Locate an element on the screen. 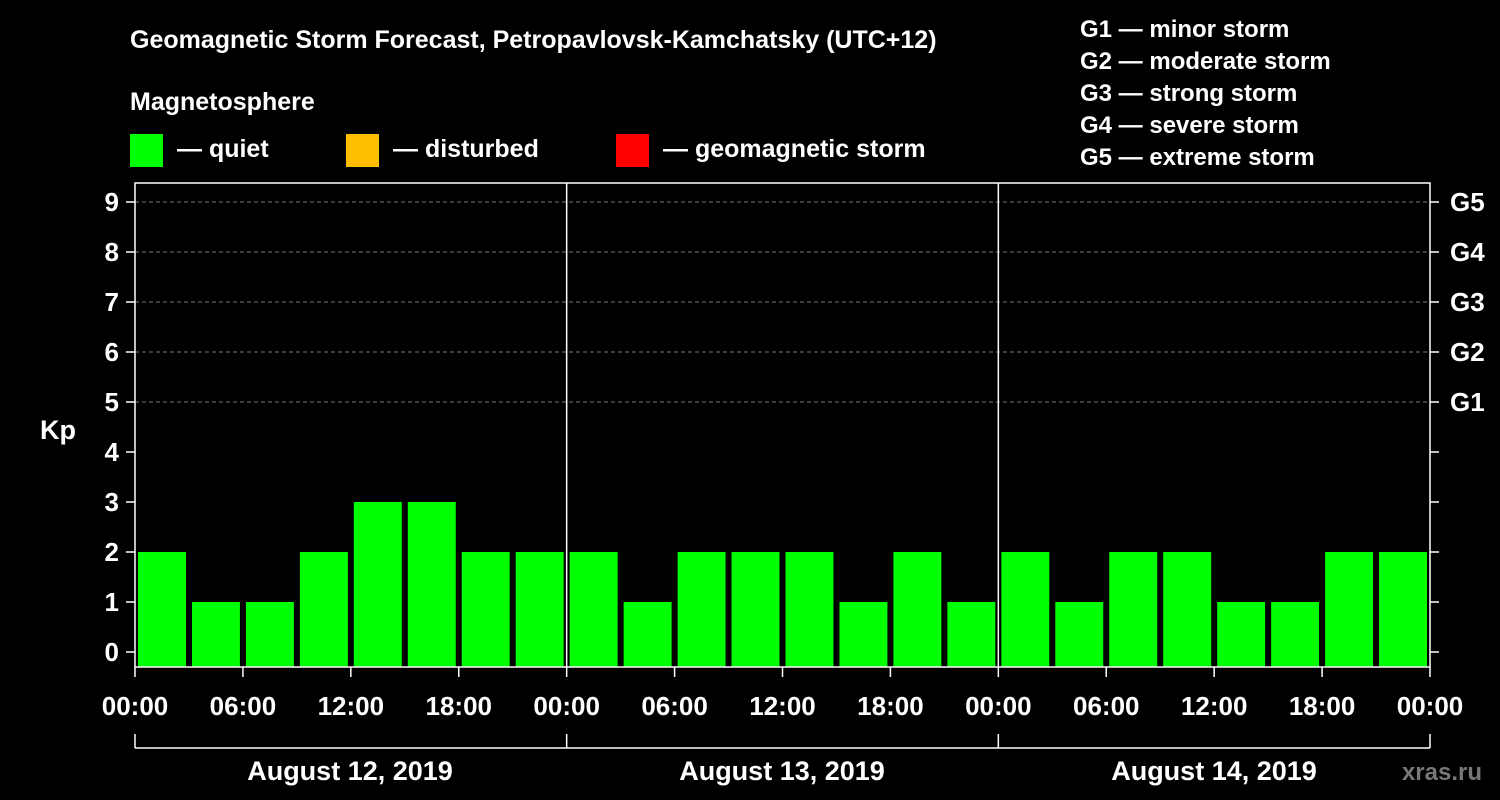  y-tick-label-1: 1 is located at coordinates (112, 602).